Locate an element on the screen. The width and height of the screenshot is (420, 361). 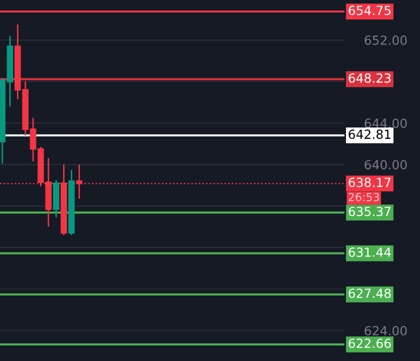
ref-line-label: 627.48 is located at coordinates (369, 293).